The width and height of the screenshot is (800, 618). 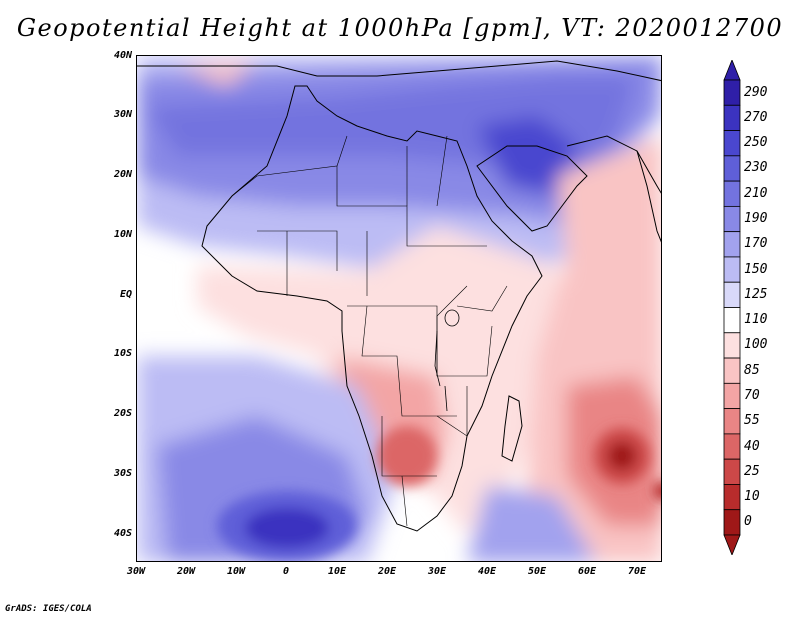 I want to click on madagascar-coastline, so click(x=512, y=428).